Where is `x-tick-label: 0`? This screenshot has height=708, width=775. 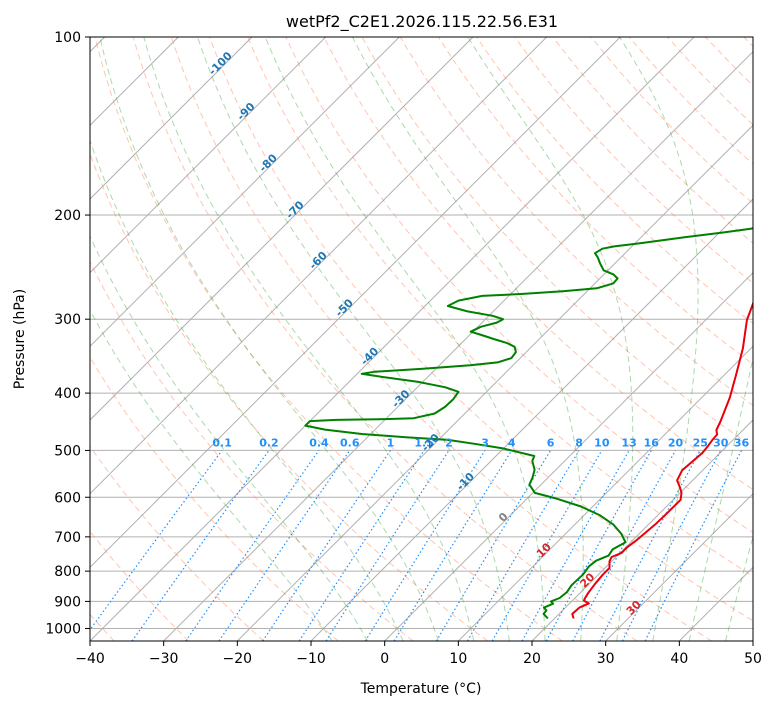
x-tick-label: 0 is located at coordinates (384, 659).